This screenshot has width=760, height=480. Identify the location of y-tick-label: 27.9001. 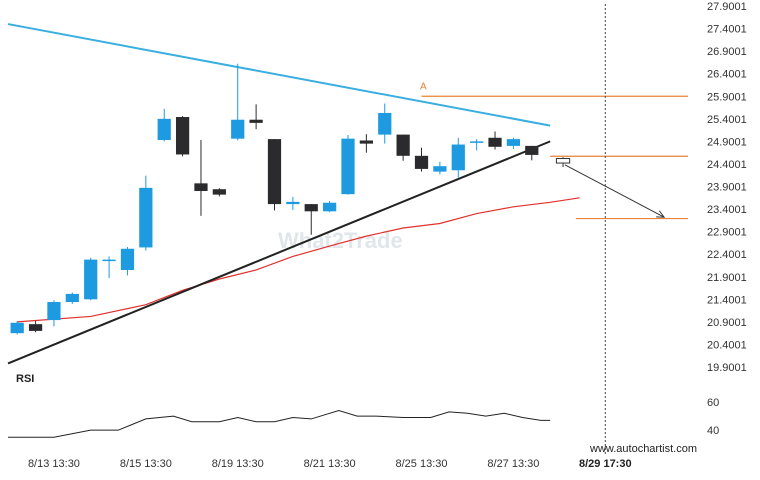
(727, 7).